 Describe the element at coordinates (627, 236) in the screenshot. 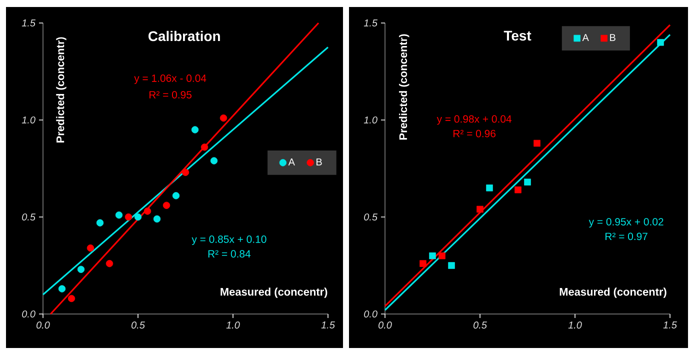

I see `annotation: R² = 0.97` at that location.